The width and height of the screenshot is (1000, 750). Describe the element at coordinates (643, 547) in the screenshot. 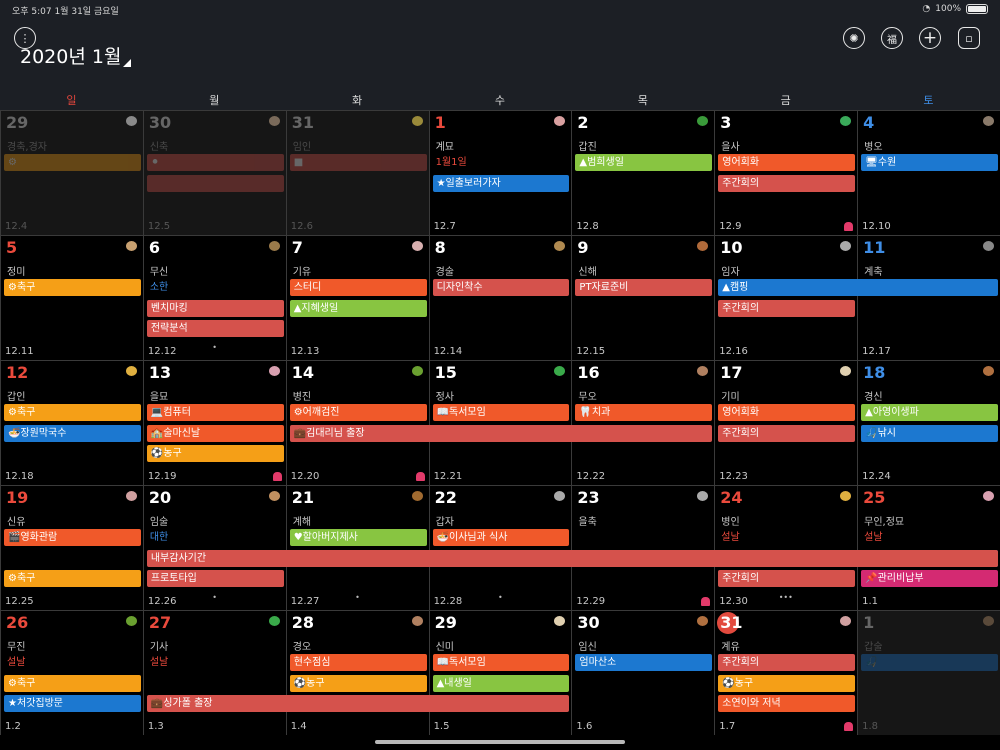

I see `day-cell: 23 을축 12.29` at that location.